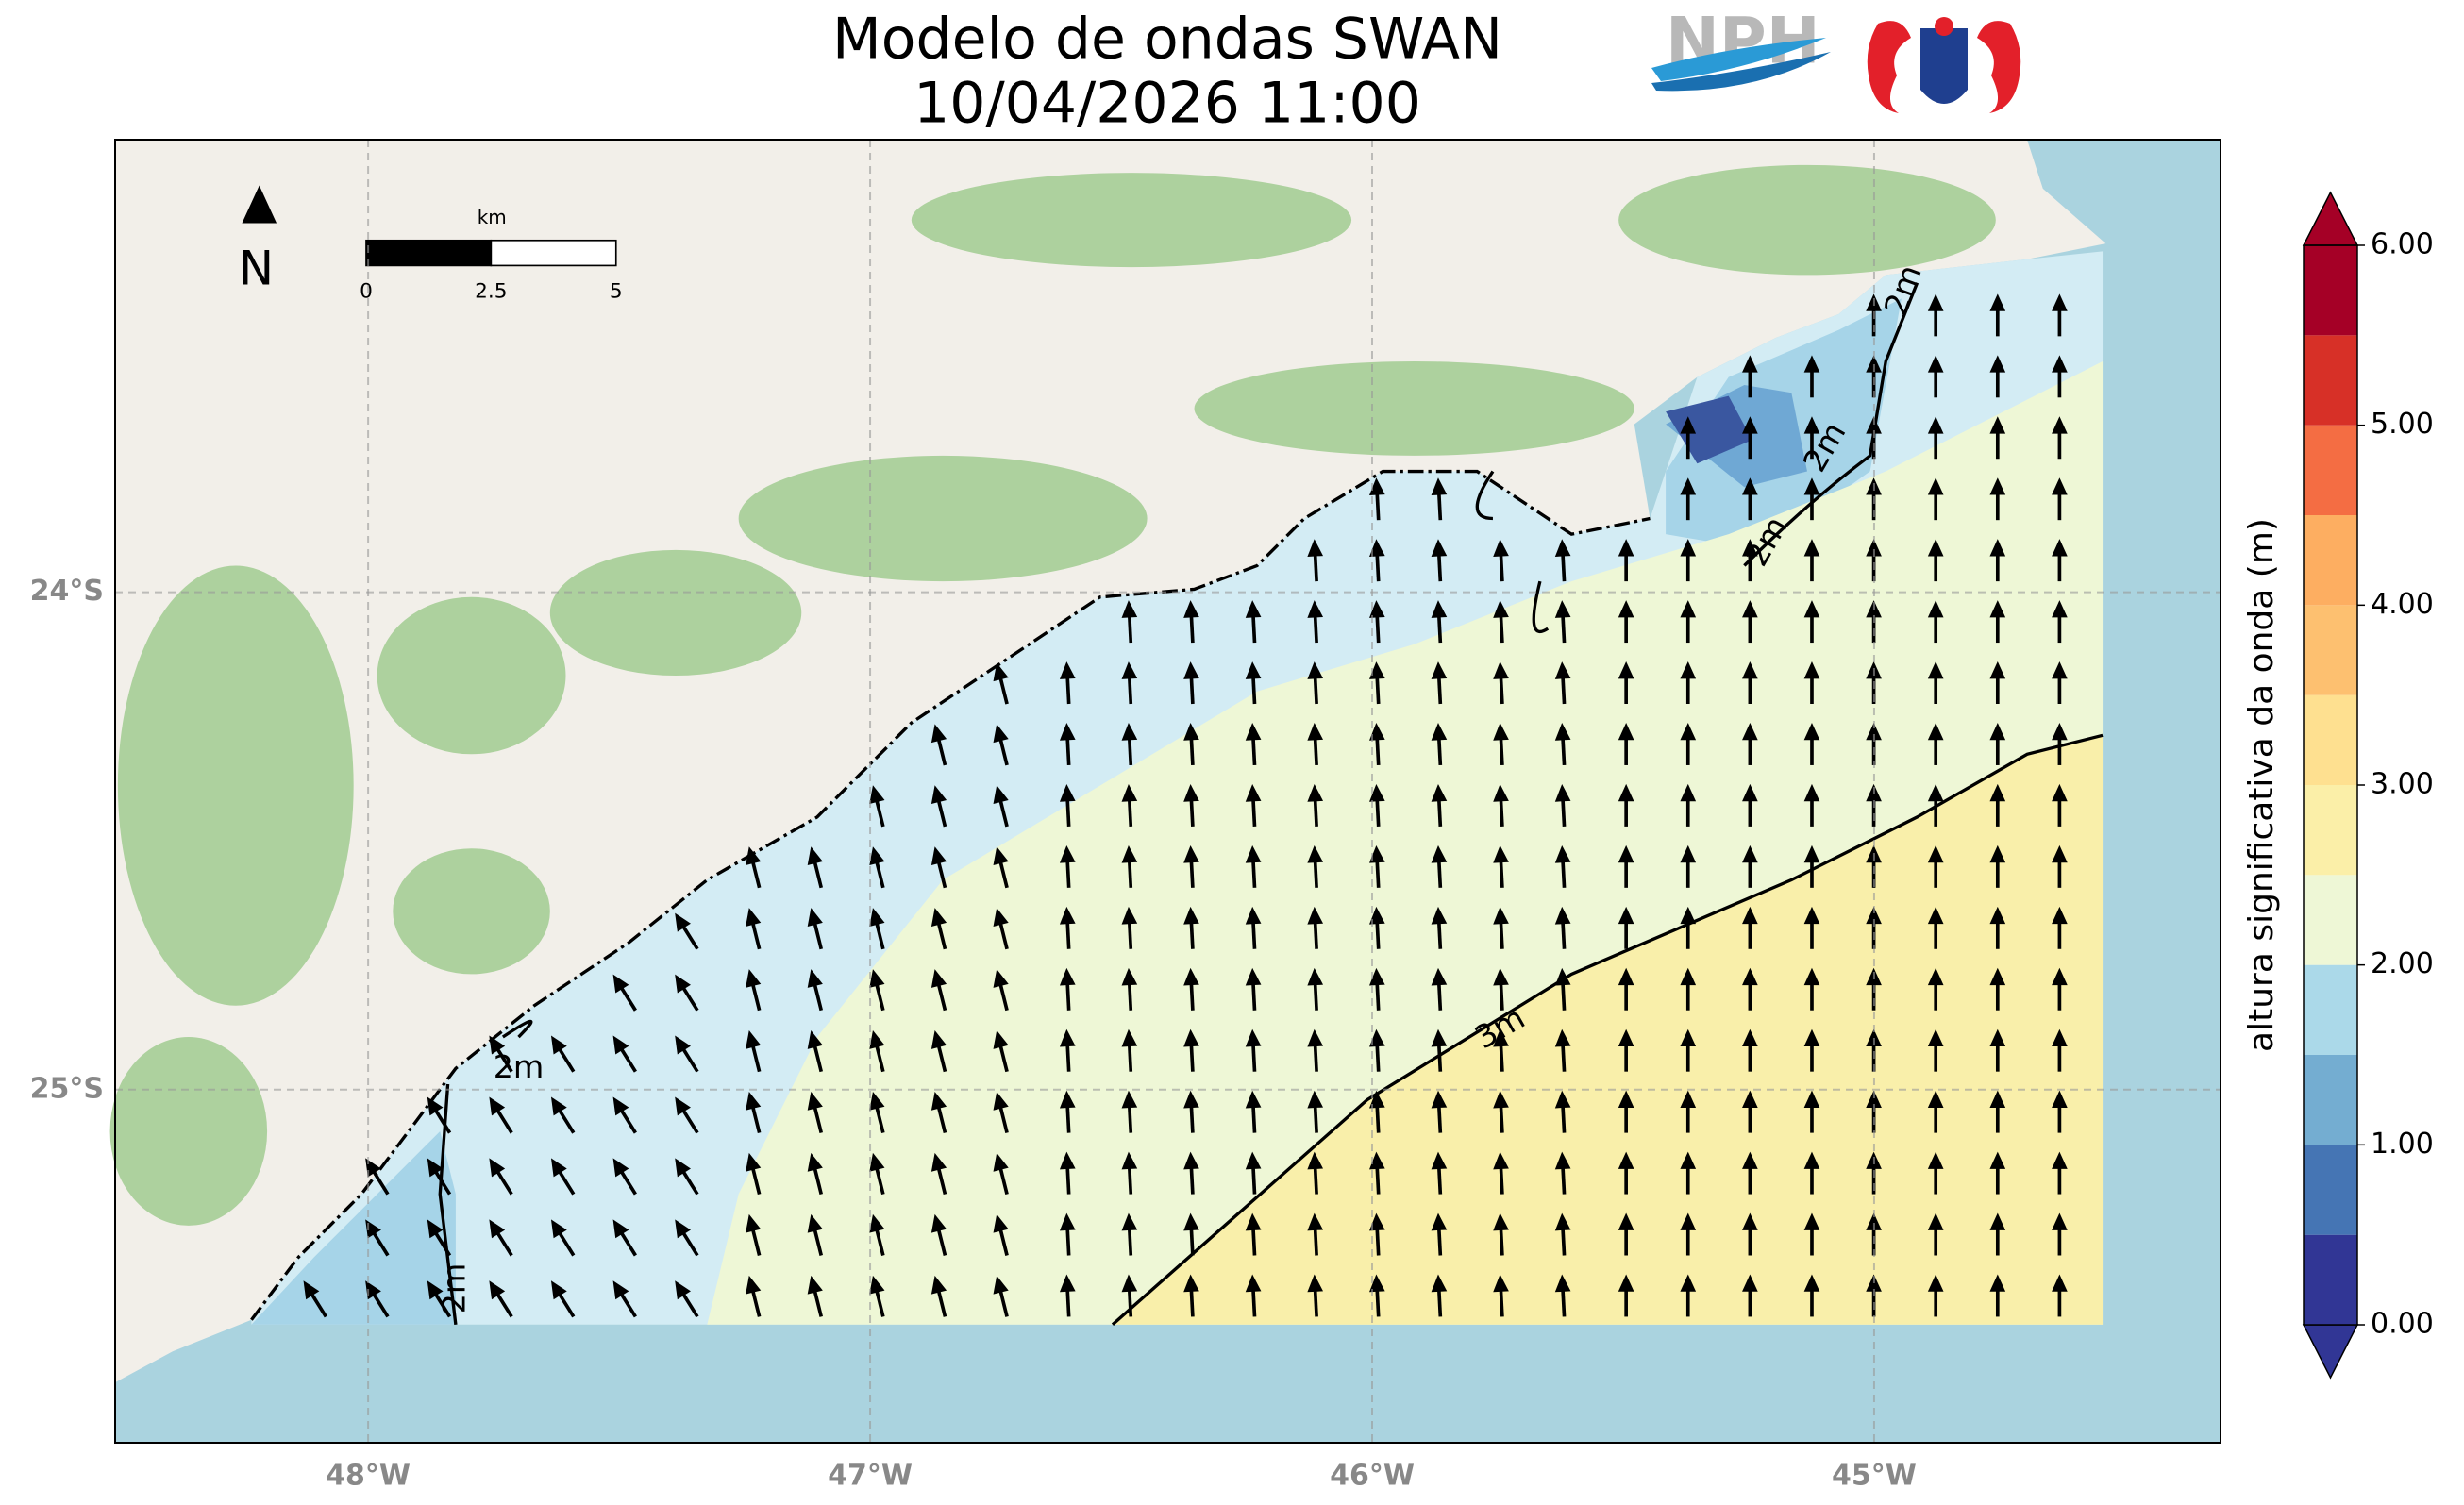  Describe the element at coordinates (870, 1476) in the screenshot. I see `x-tick-label: 47°W` at that location.